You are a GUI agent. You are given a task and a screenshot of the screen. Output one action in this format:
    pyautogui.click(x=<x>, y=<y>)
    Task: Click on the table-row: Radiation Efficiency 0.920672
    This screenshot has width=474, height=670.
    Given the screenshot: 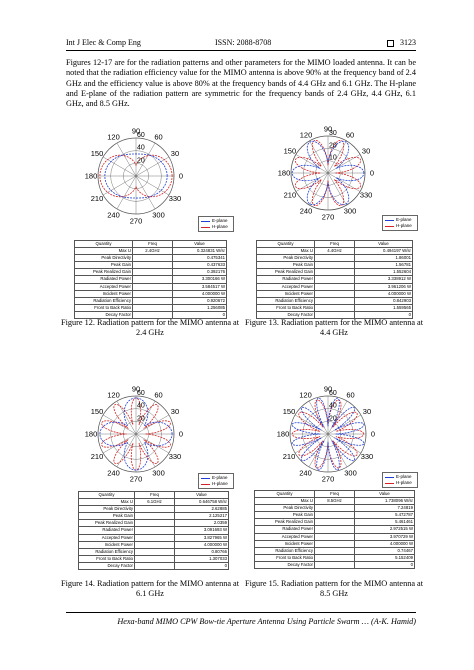 What is the action you would take?
    pyautogui.click(x=150, y=300)
    